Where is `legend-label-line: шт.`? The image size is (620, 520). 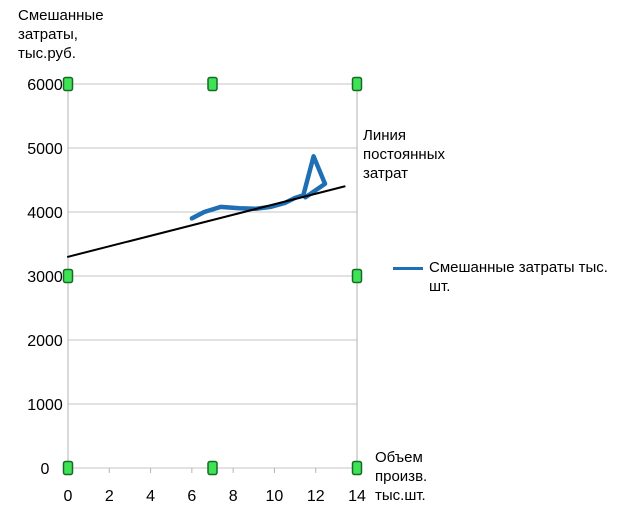 legend-label-line: шт. is located at coordinates (440, 286).